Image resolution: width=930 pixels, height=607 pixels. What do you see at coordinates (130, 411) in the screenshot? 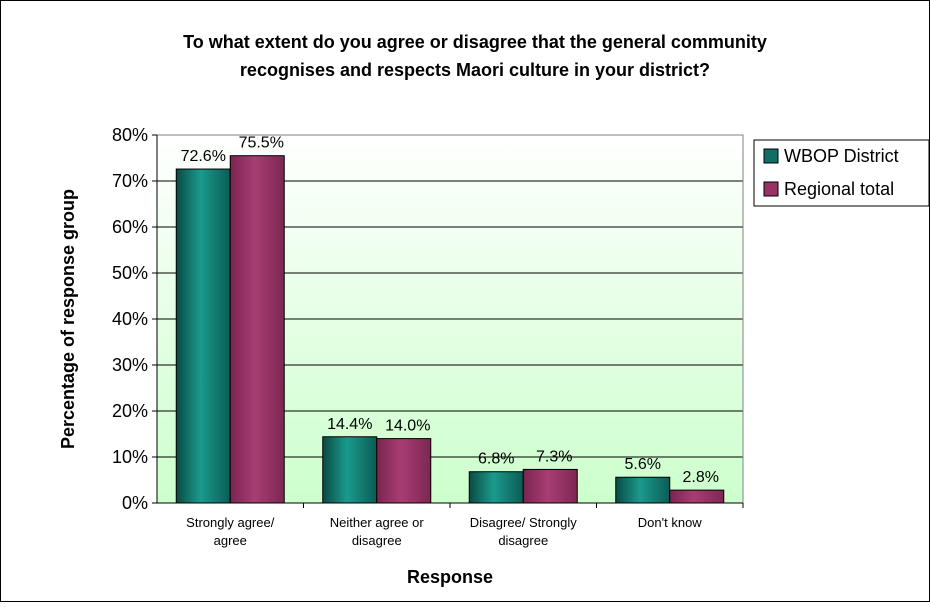
I see `y-tick-label: 20%` at bounding box center [130, 411].